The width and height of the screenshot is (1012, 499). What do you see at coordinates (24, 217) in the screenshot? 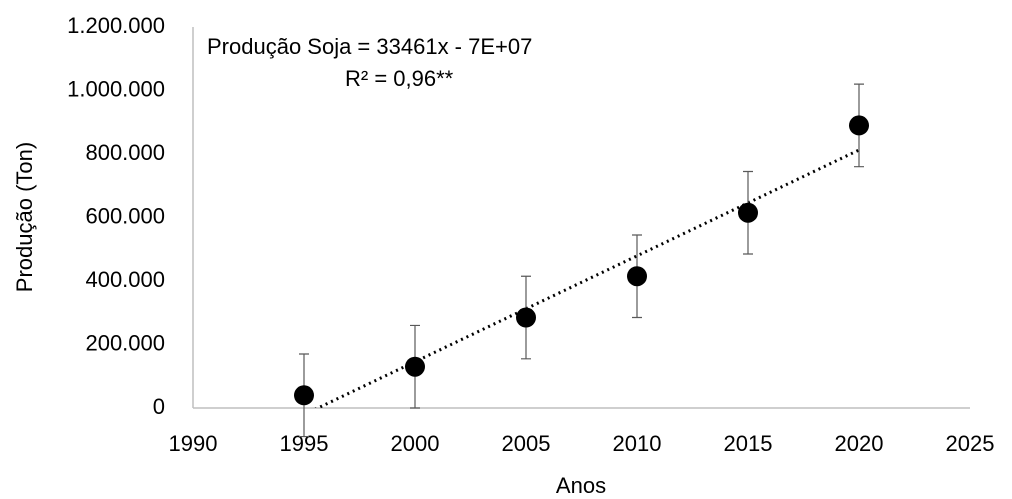
I see `y-axis-title: Produção (Ton)` at bounding box center [24, 217].